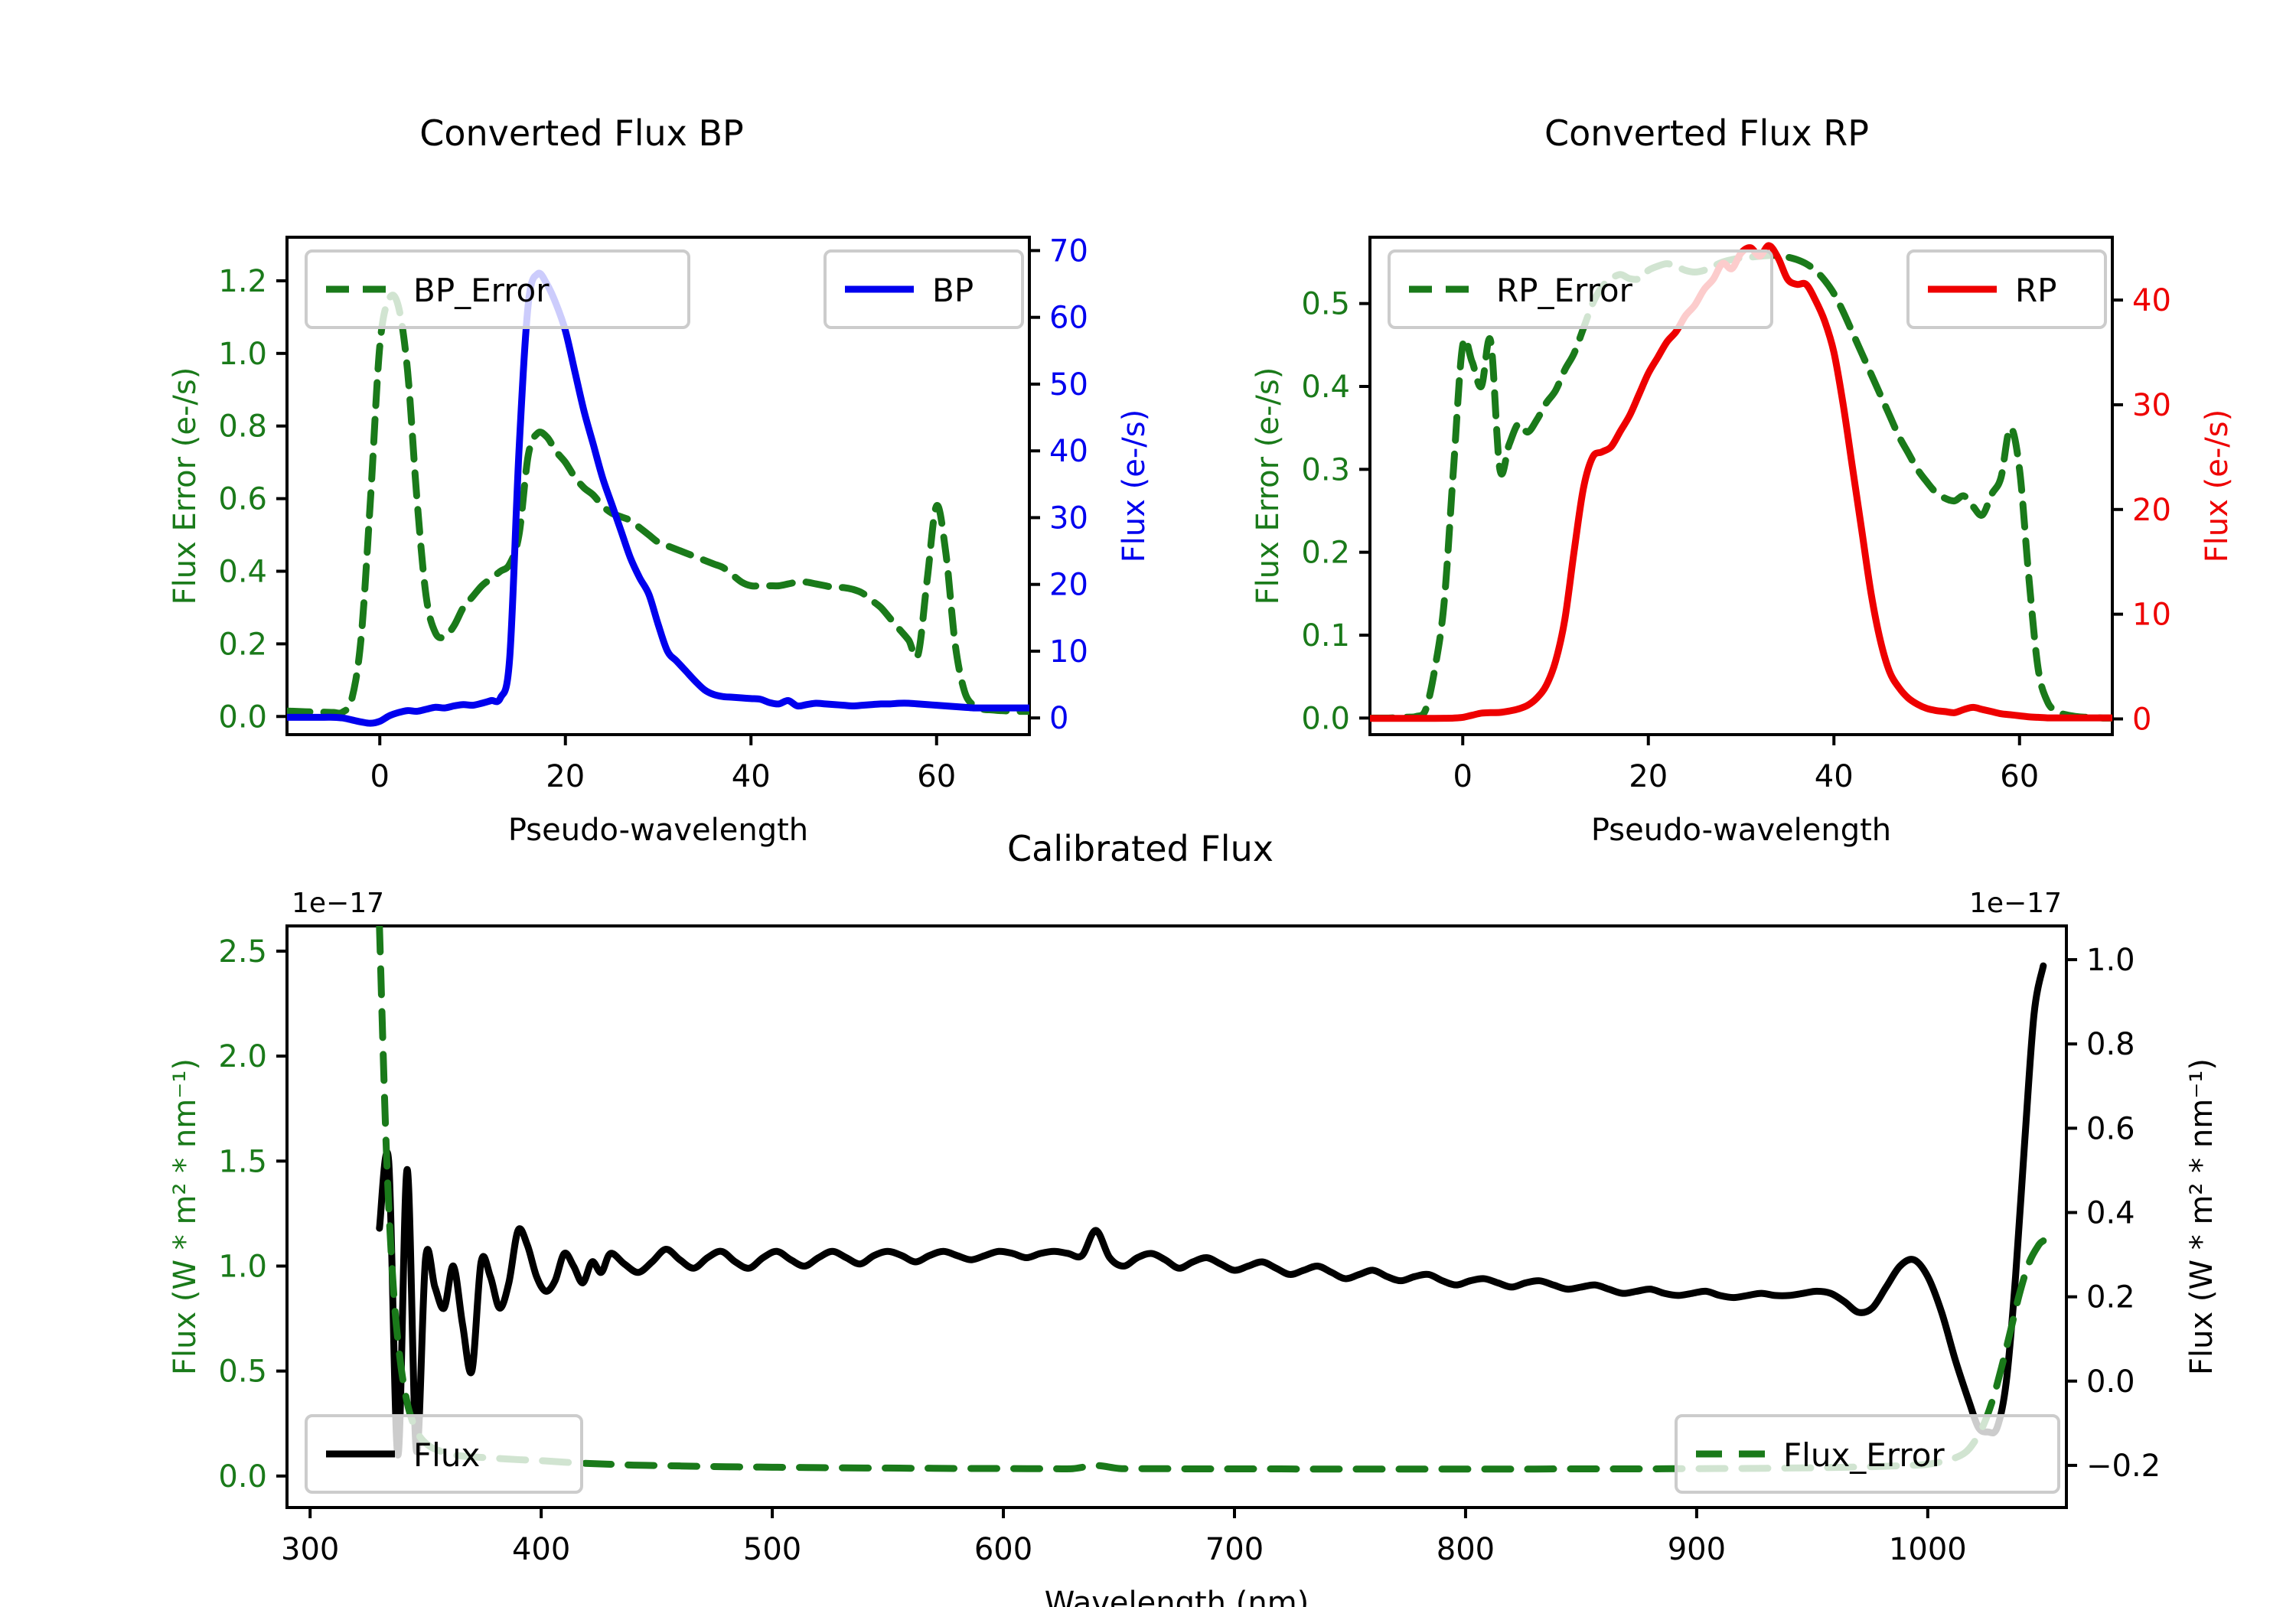 The height and width of the screenshot is (1607, 2296). Describe the element at coordinates (1177, 1596) in the screenshot. I see `x-axis-label: Wavelength (nm)` at that location.